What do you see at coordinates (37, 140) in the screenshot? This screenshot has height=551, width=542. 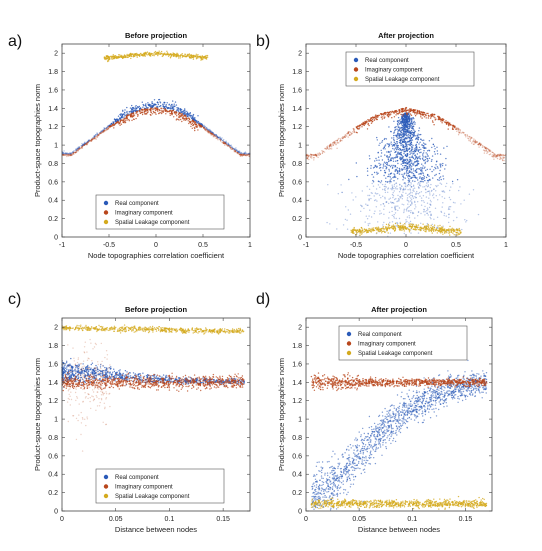 I see `y-axis-label: Product-space topographies norm` at bounding box center [37, 140].